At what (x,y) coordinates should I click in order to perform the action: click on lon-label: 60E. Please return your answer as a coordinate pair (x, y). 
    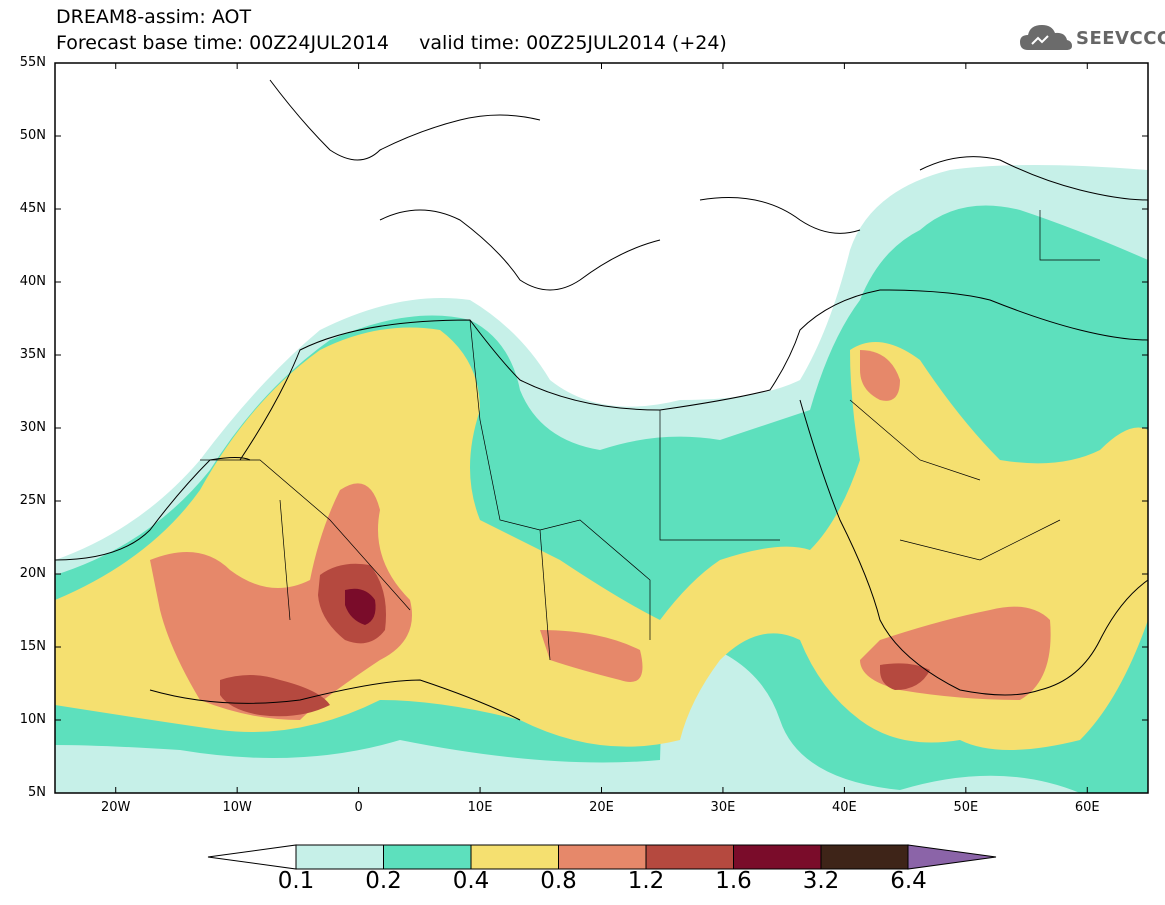
    Looking at the image, I should click on (1087, 807).